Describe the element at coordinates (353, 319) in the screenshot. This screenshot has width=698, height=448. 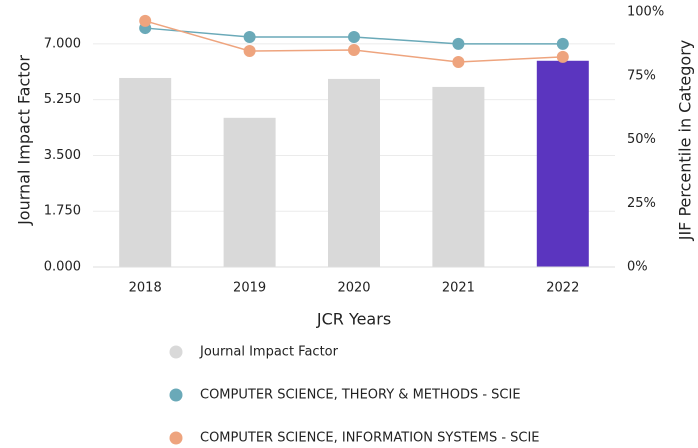
I see `x-axis-title: JCR Years` at that location.